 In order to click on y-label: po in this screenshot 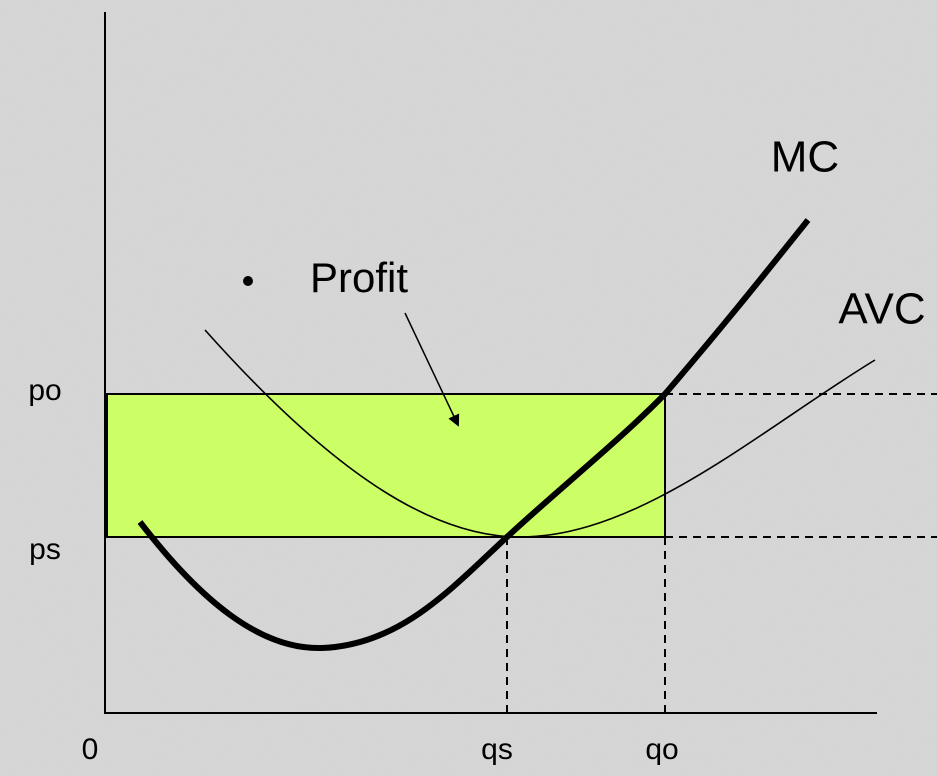, I will do `click(44, 390)`.